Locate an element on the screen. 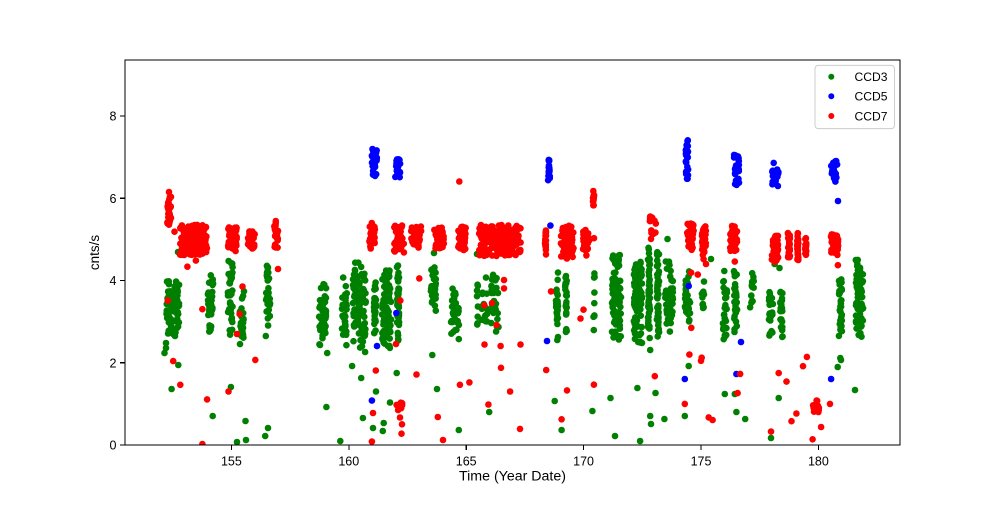 The width and height of the screenshot is (1000, 505). svg-text: 4 is located at coordinates (113, 281).